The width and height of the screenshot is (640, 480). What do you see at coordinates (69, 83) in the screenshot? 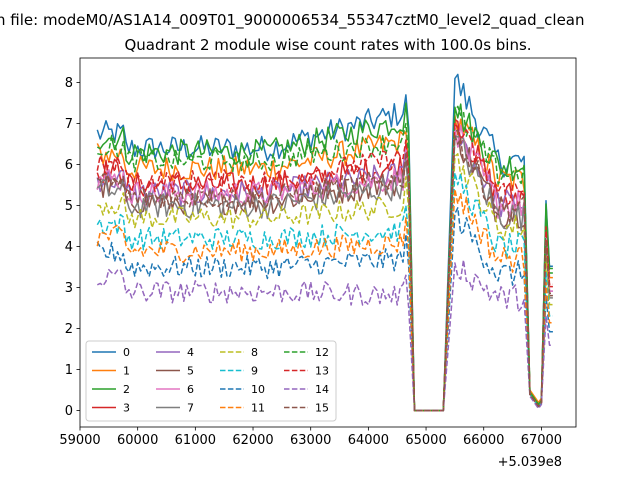
I see `y-tick-label: 8` at bounding box center [69, 83].